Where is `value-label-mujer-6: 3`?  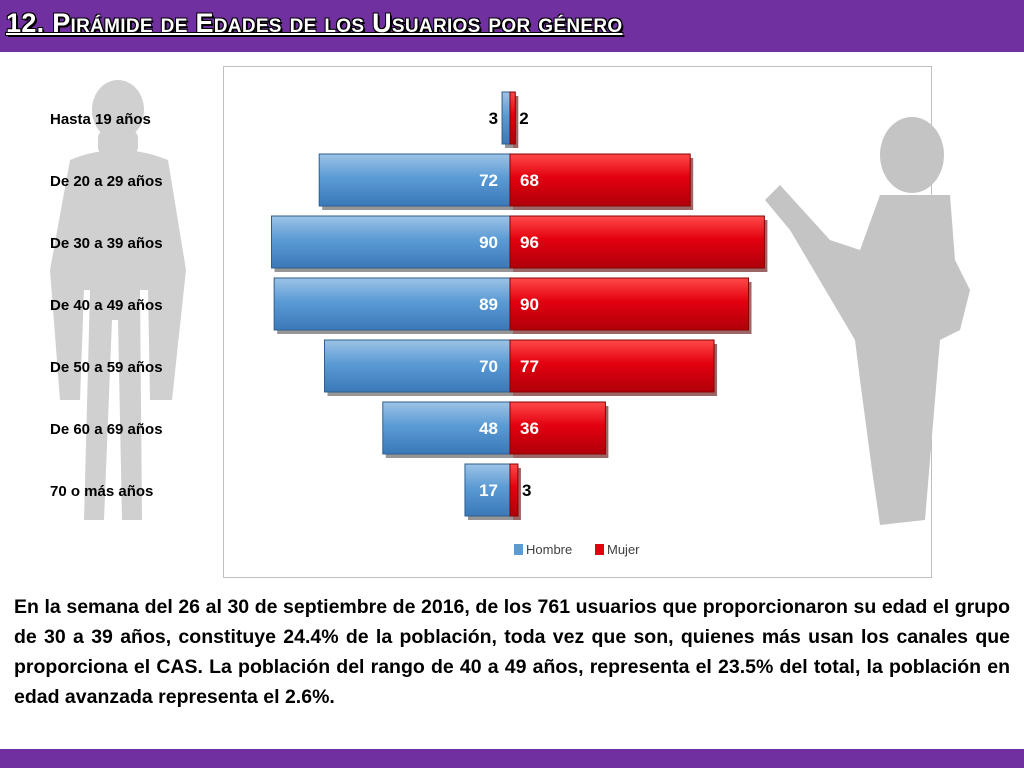 value-label-mujer-6: 3 is located at coordinates (526, 490).